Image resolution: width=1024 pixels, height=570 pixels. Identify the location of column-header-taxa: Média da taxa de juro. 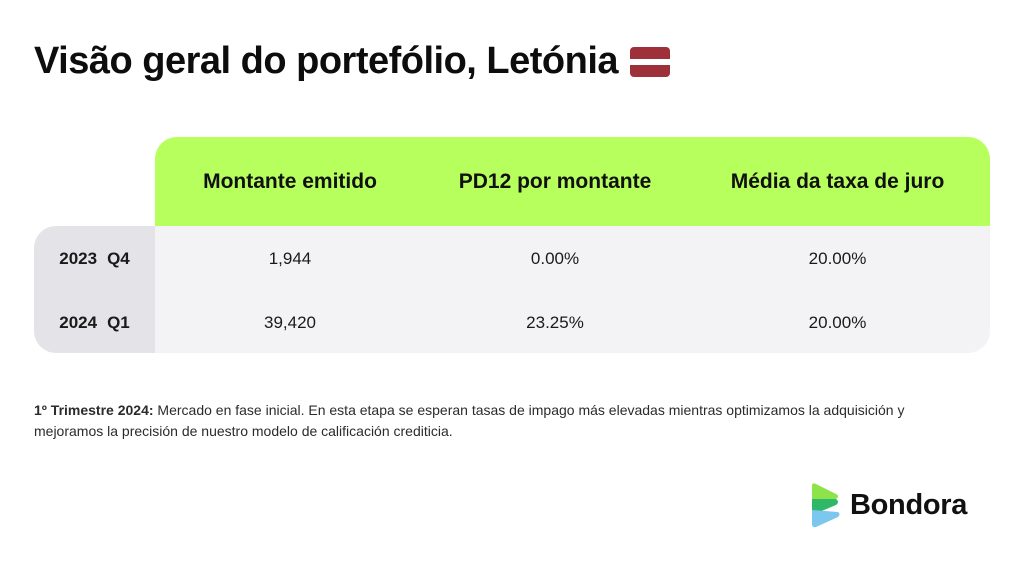
(837, 181).